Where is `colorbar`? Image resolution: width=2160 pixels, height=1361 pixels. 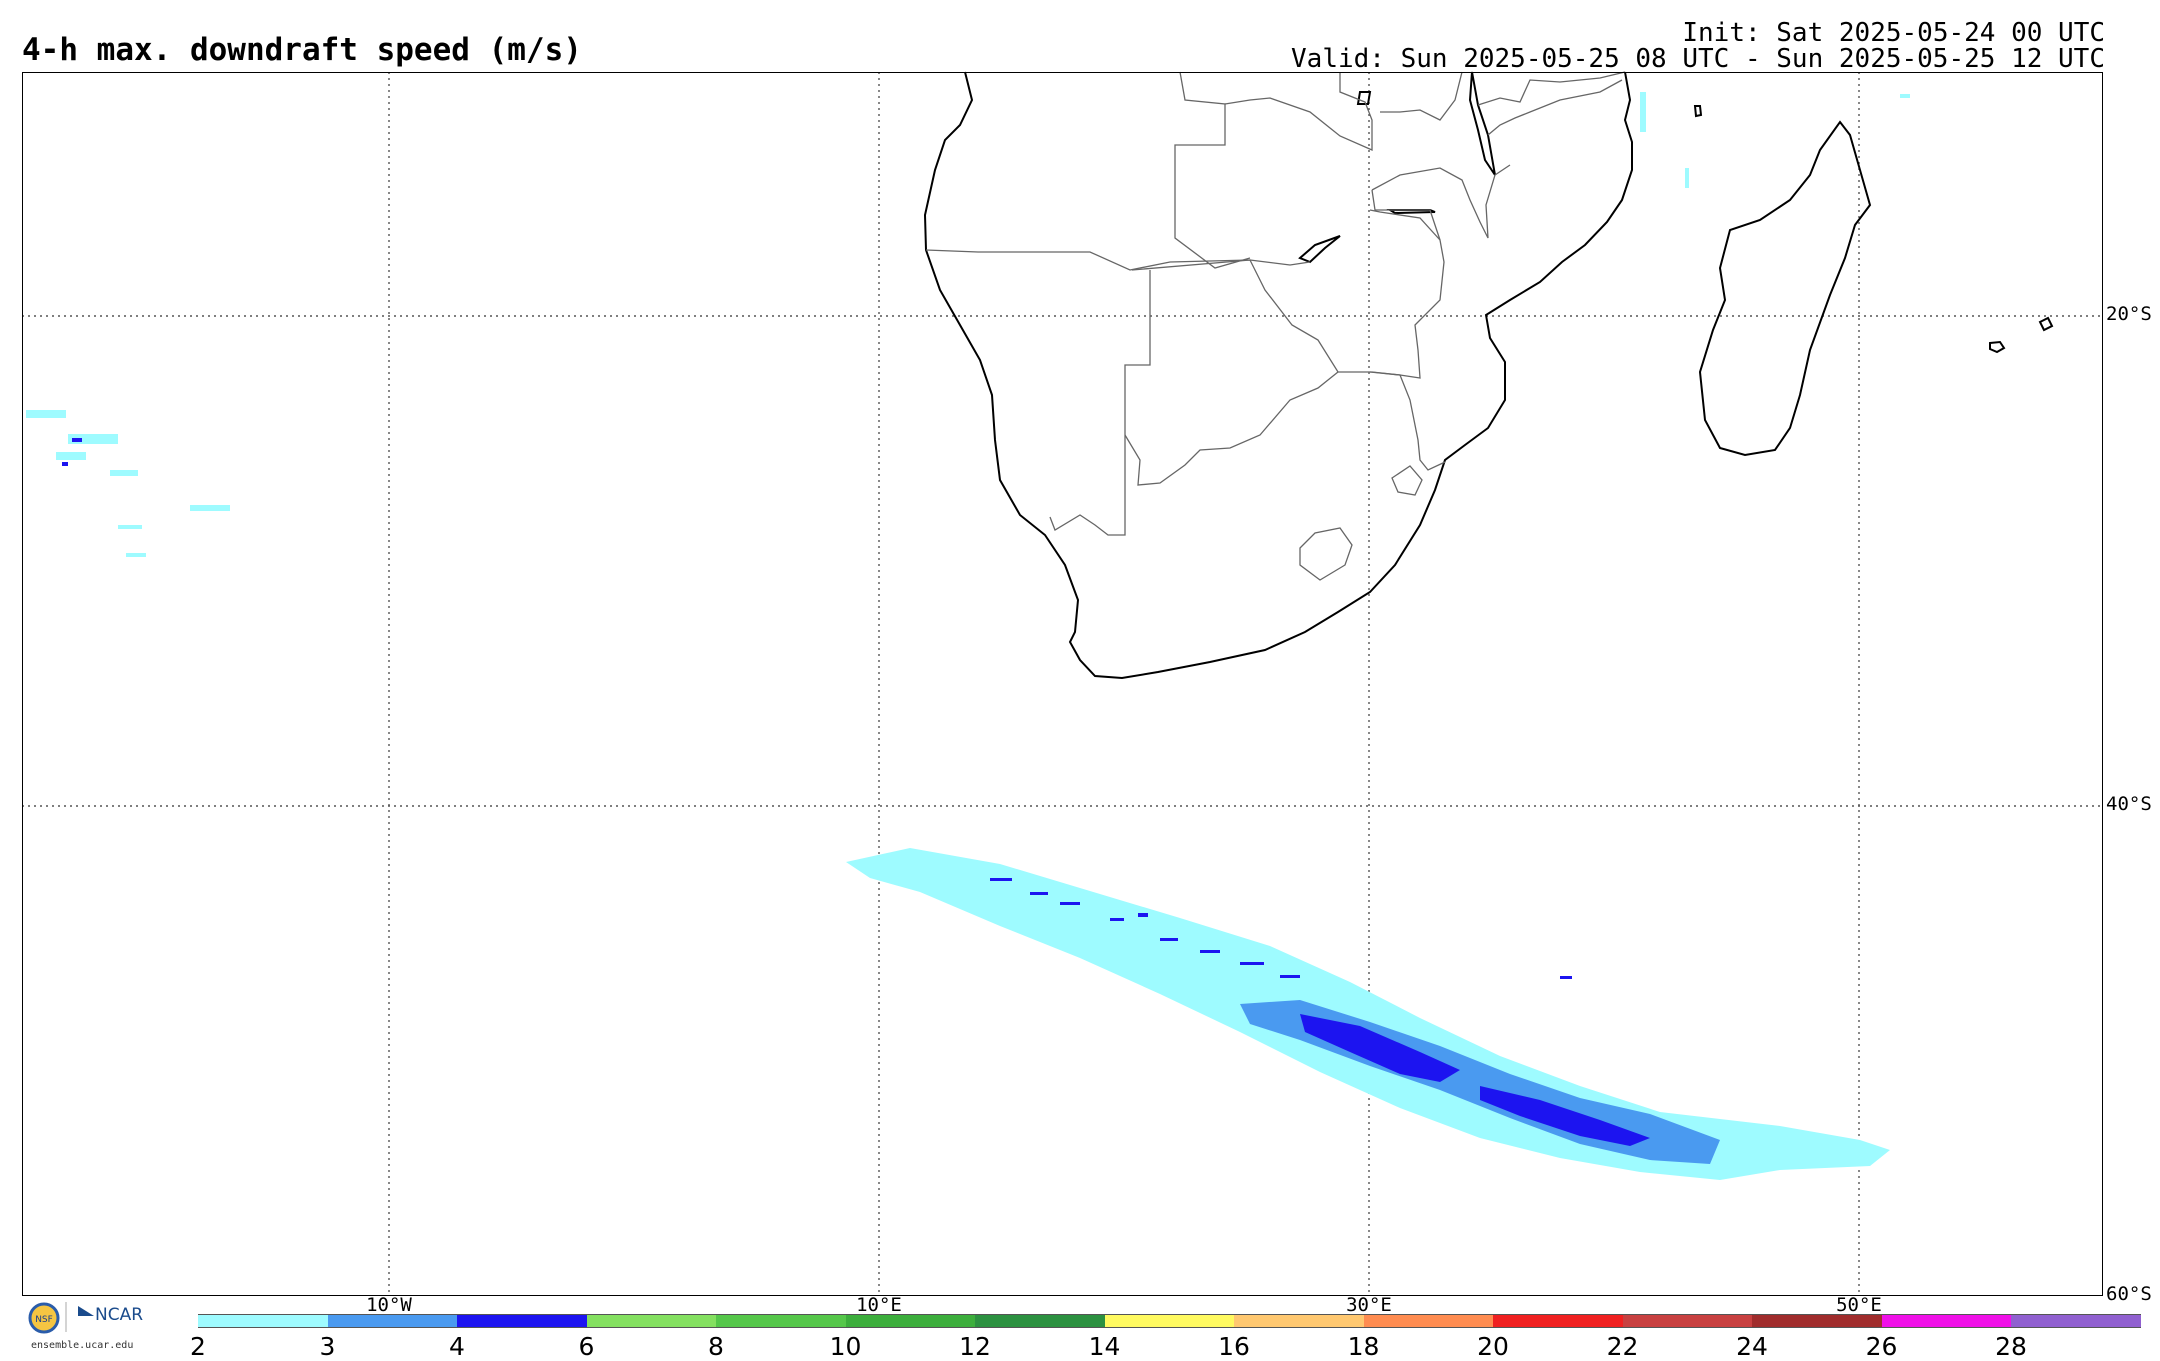 colorbar is located at coordinates (1169, 1321).